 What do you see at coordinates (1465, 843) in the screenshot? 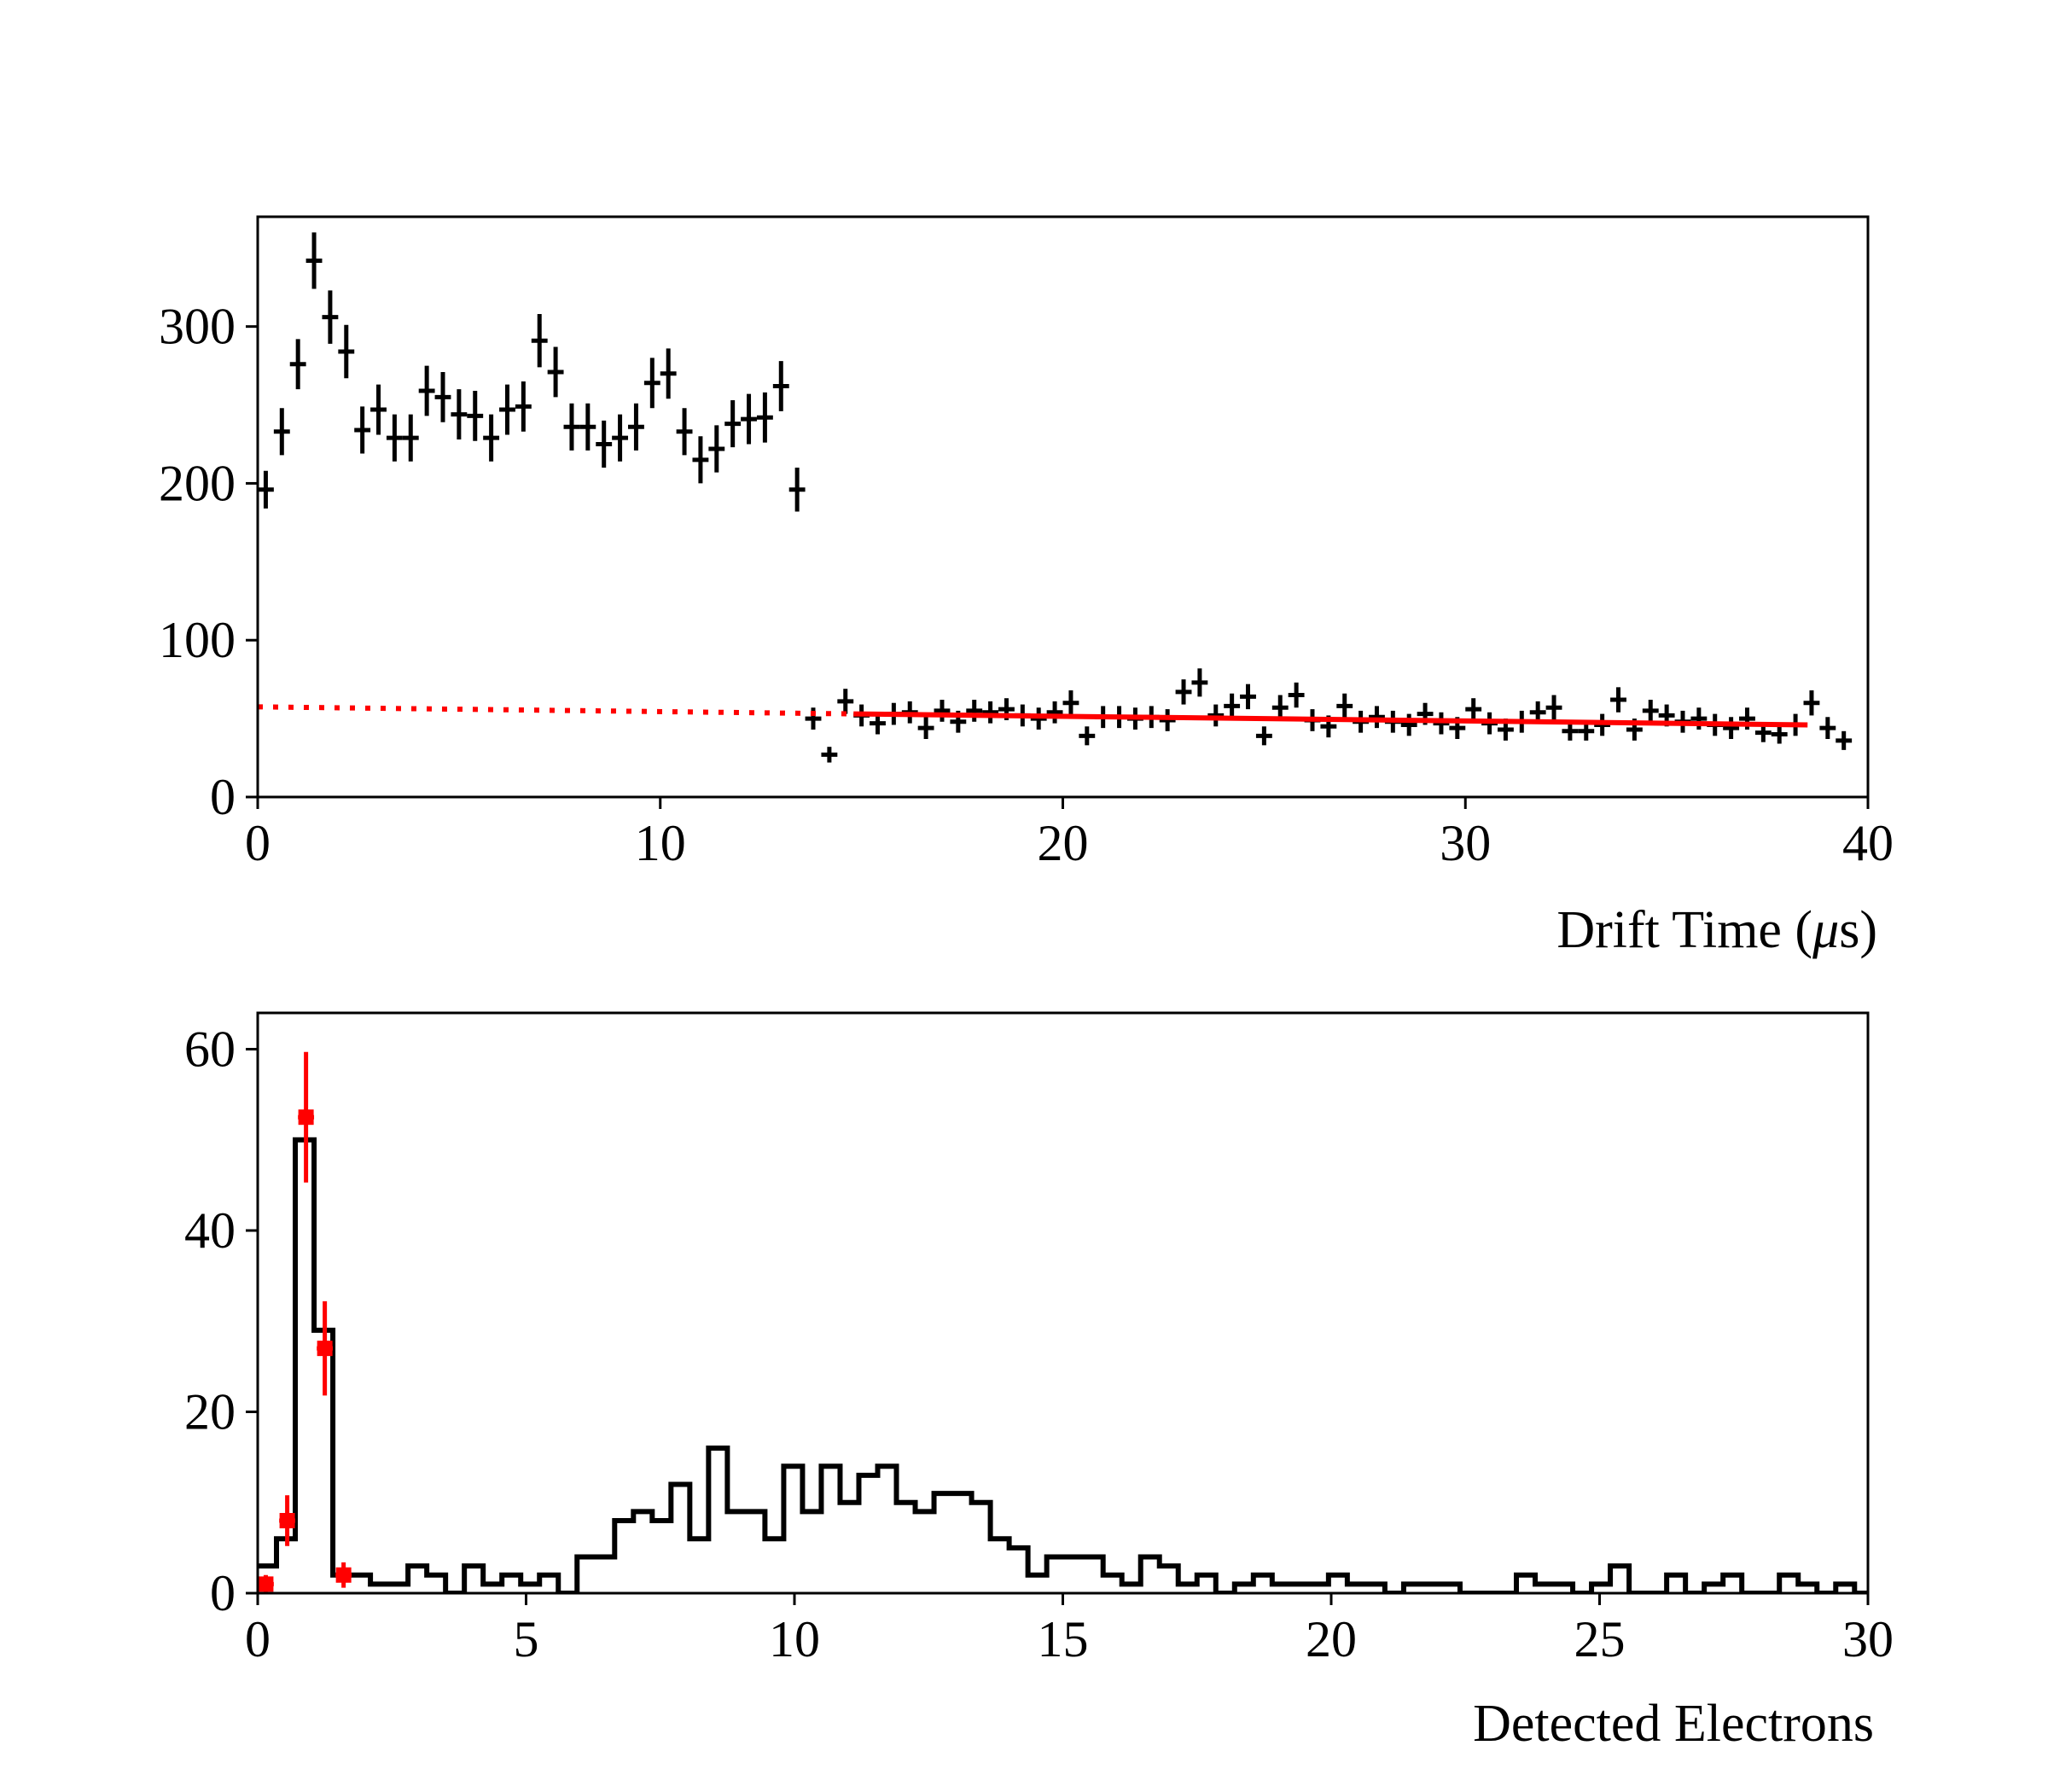
I see `top-x-tick-label: 30` at bounding box center [1465, 843].